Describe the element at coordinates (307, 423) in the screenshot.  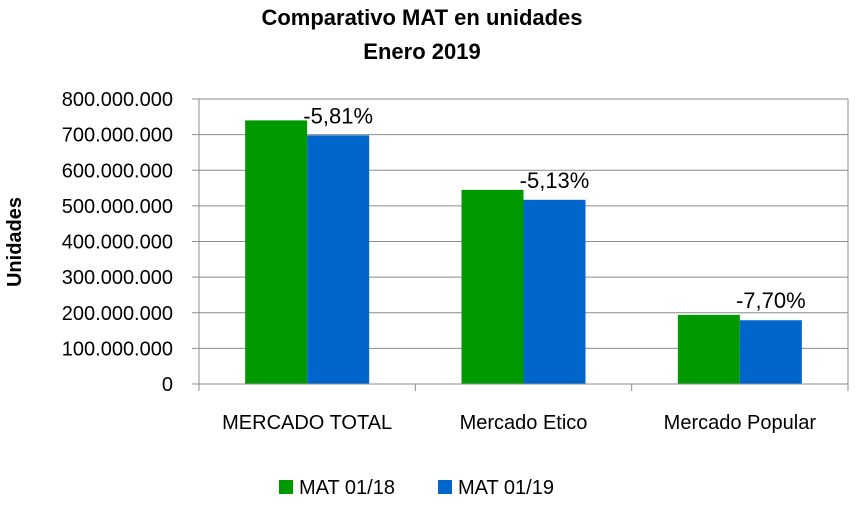
I see `x-category-label: MERCADO TOTAL` at that location.